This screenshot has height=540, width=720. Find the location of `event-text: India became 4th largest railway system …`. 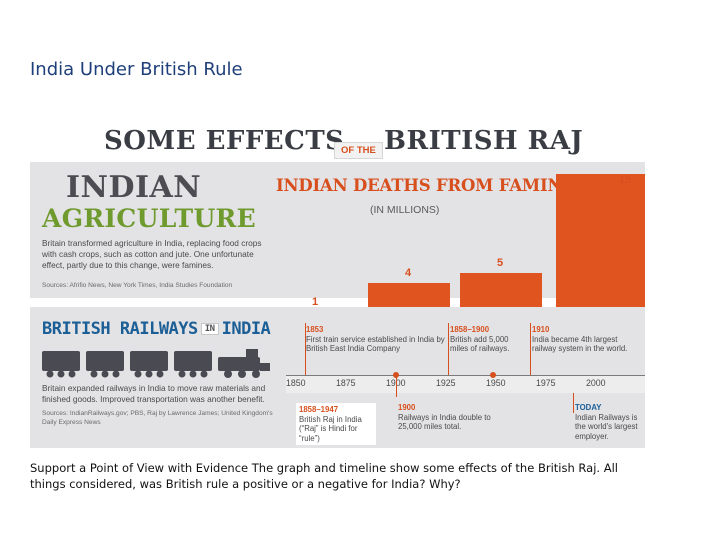

event-text: India became 4th largest railway system … is located at coordinates (580, 344).